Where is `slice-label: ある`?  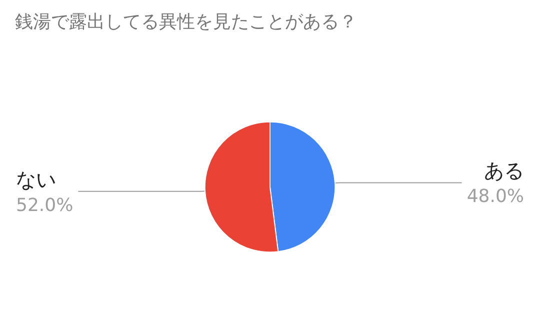 slice-label: ある is located at coordinates (504, 170).